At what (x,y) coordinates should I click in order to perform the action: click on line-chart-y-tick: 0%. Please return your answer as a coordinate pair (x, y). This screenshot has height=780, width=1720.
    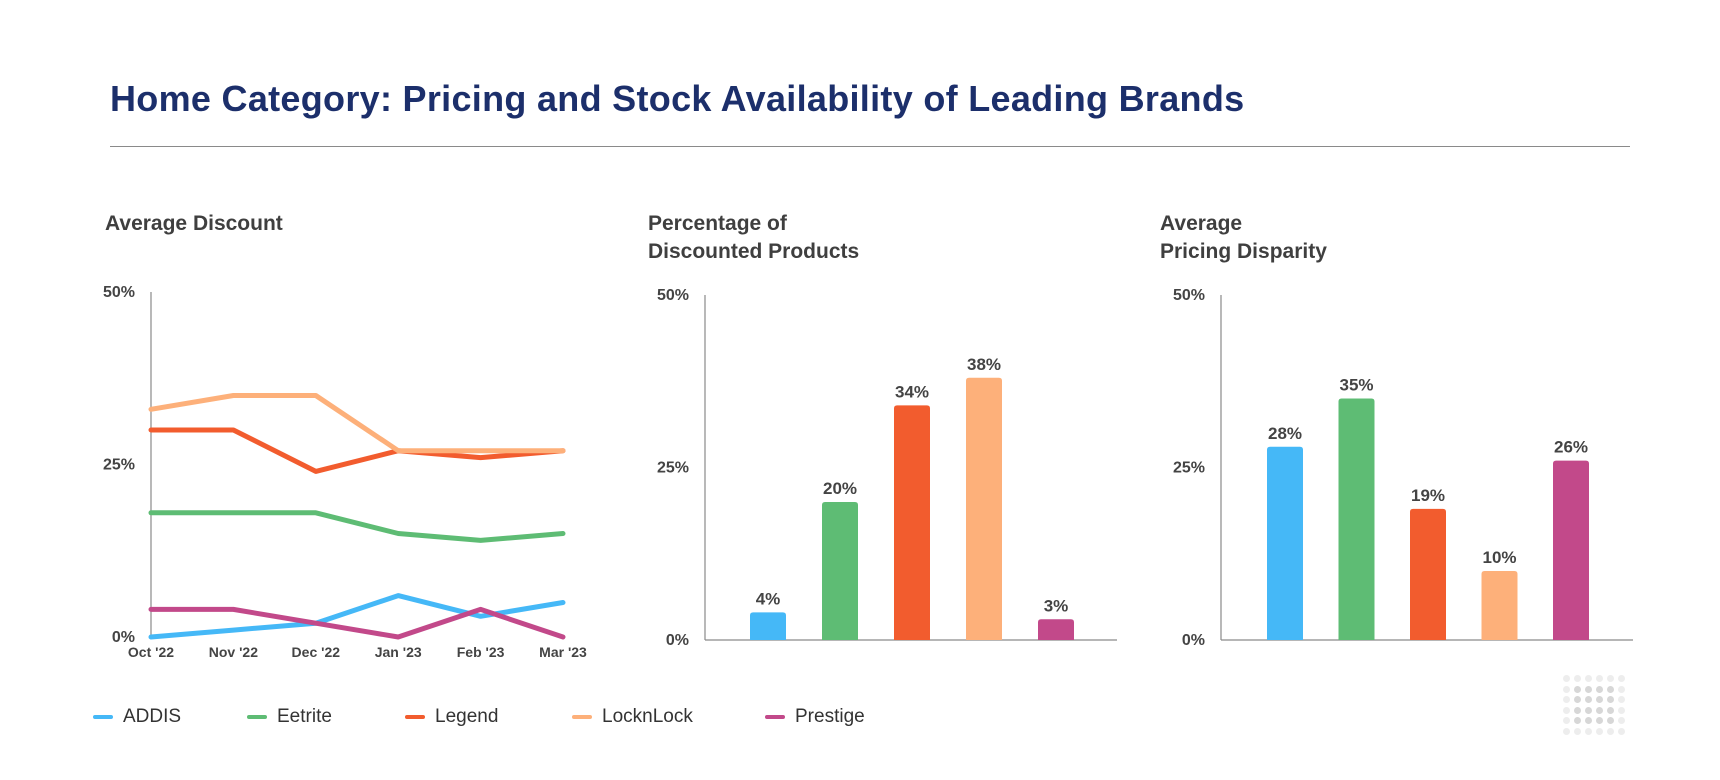
    Looking at the image, I should click on (123, 637).